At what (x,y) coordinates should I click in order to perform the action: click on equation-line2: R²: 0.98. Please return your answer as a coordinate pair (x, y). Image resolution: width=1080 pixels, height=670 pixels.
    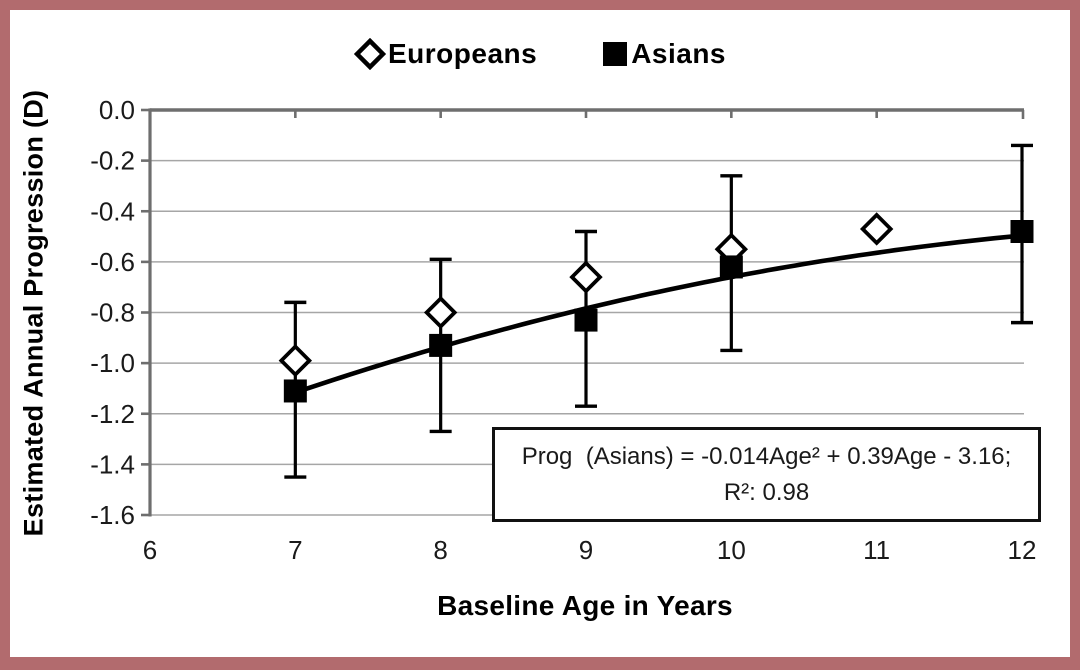
    Looking at the image, I should click on (766, 492).